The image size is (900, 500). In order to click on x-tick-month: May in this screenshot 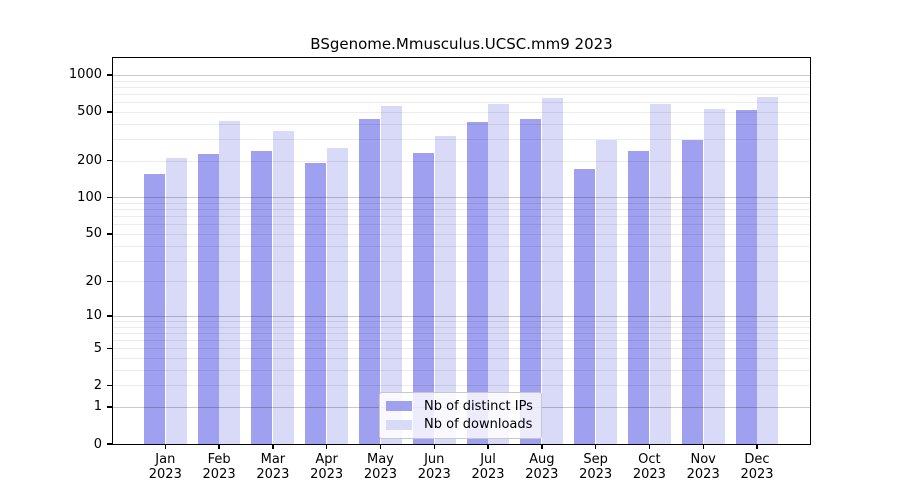, I will do `click(380, 459)`.